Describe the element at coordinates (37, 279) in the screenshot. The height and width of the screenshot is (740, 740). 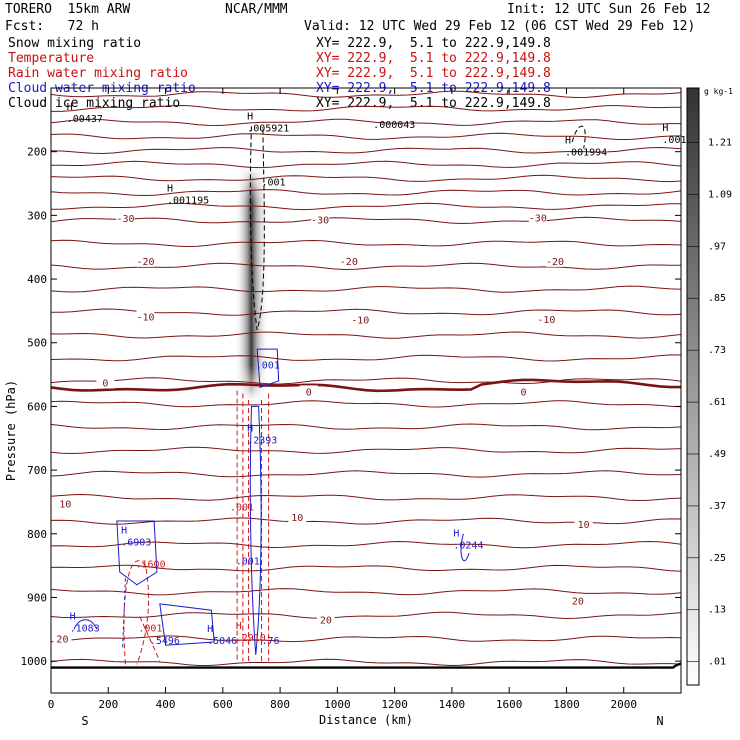
I see `y-tick-label: 400` at that location.